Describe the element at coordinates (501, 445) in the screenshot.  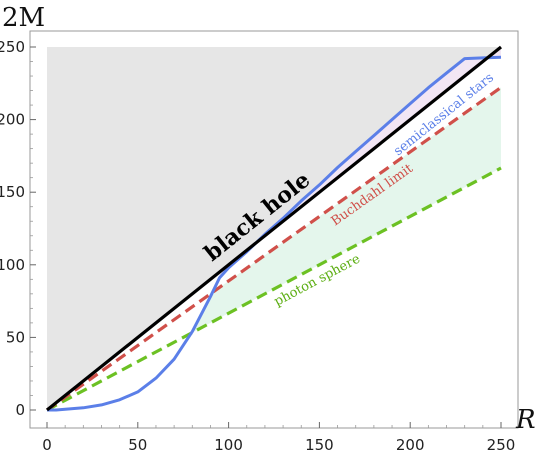
I see `x-tick-label: 250` at that location.